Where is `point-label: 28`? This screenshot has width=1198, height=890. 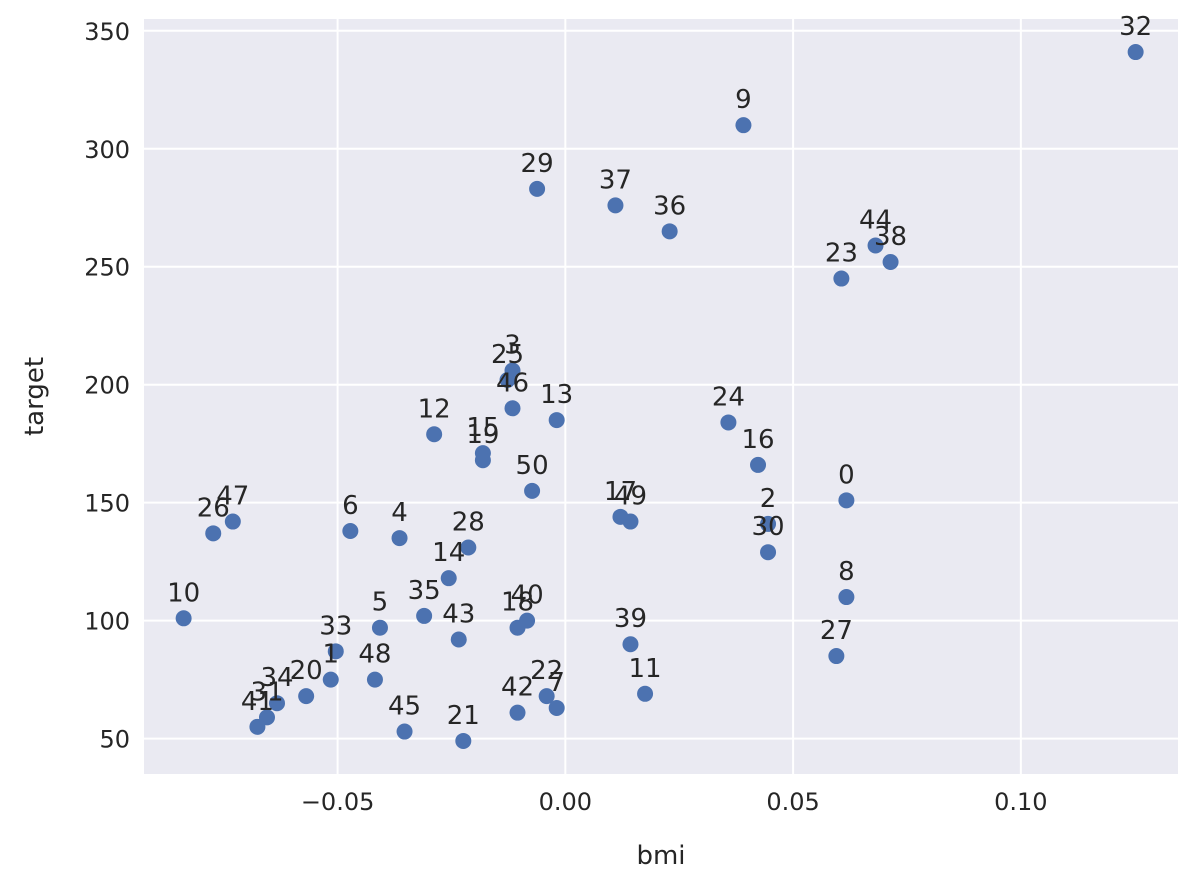
point-label: 28 is located at coordinates (468, 523).